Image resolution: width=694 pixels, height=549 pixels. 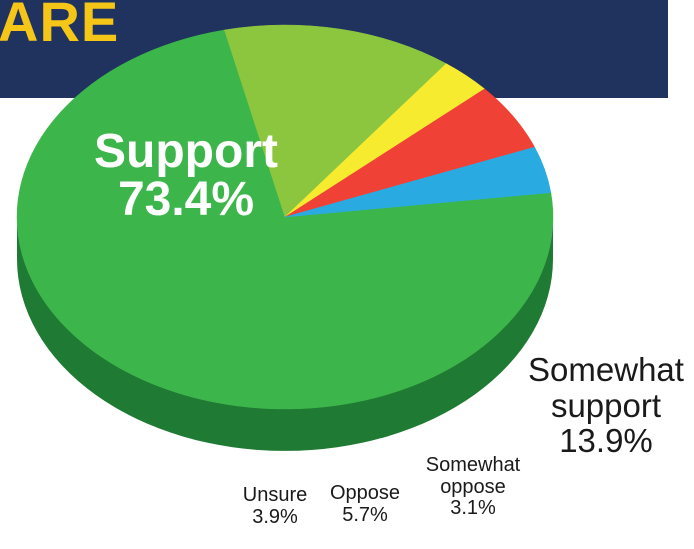 I want to click on header-title: ARE, so click(x=60, y=26).